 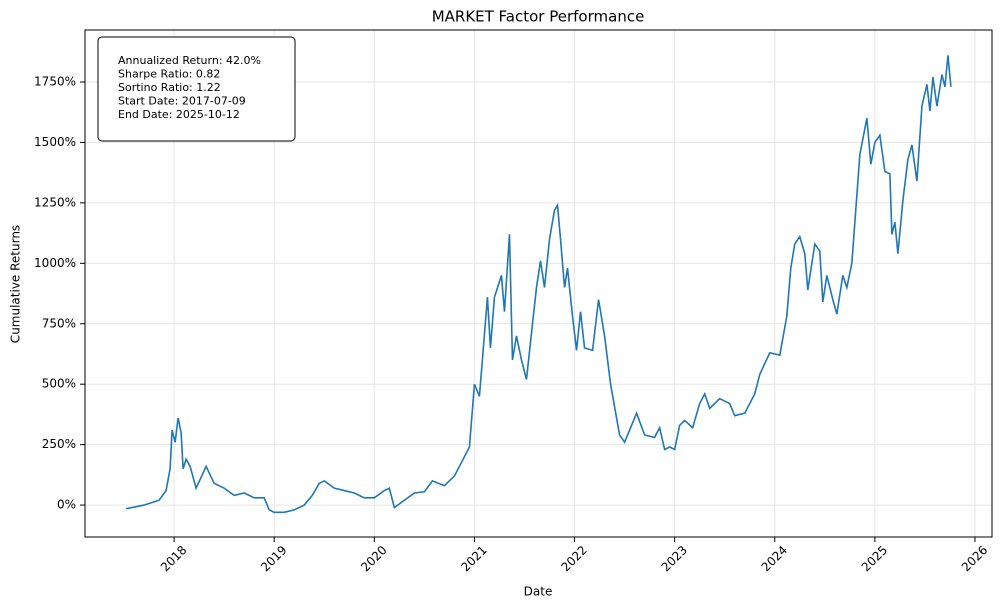 I want to click on y-tick-label: 1500%, so click(x=55, y=142).